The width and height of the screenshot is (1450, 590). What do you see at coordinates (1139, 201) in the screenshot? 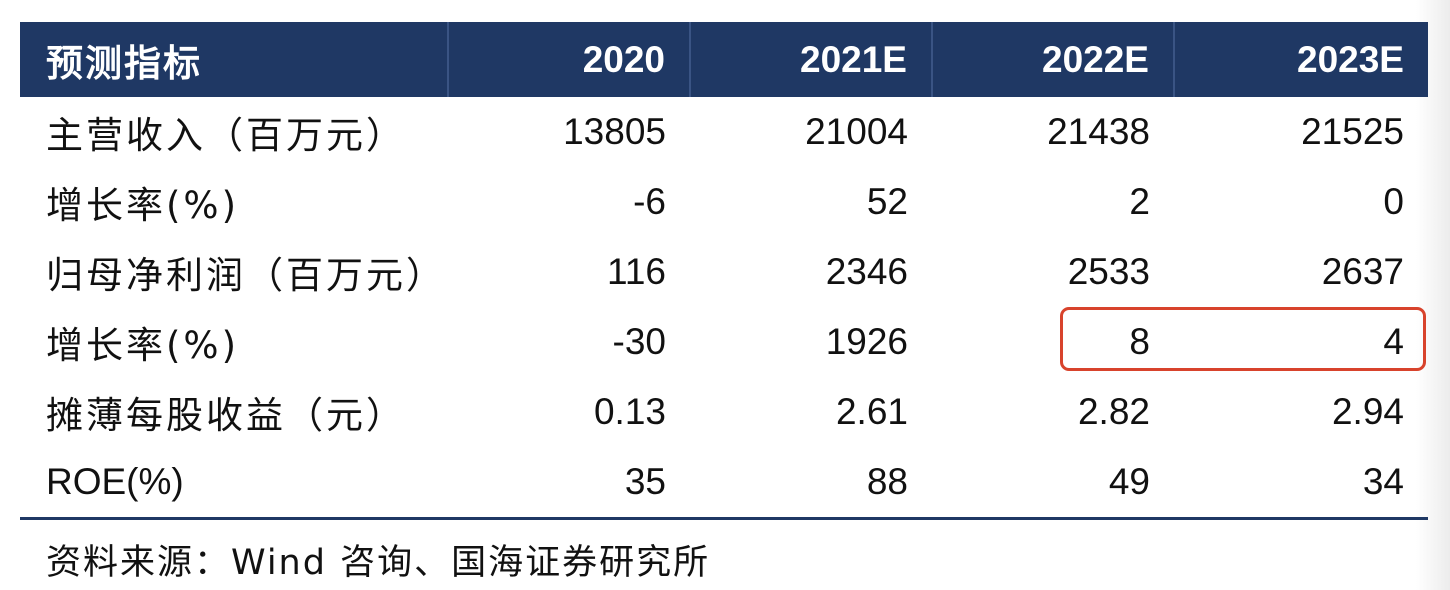
I see `row-value: 2` at bounding box center [1139, 201].